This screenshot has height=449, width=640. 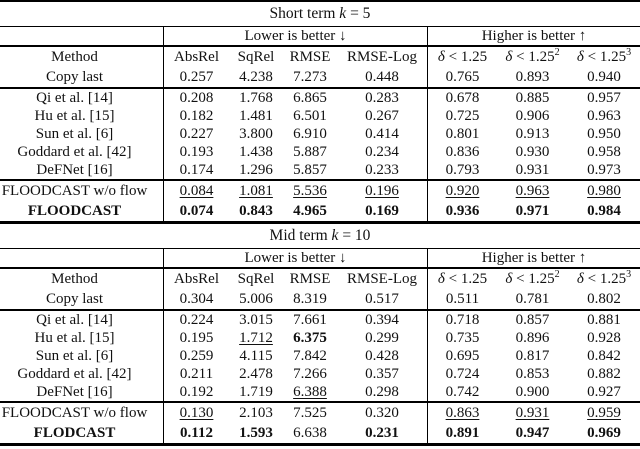 What do you see at coordinates (604, 320) in the screenshot?
I see `value-cell: 0.881` at bounding box center [604, 320].